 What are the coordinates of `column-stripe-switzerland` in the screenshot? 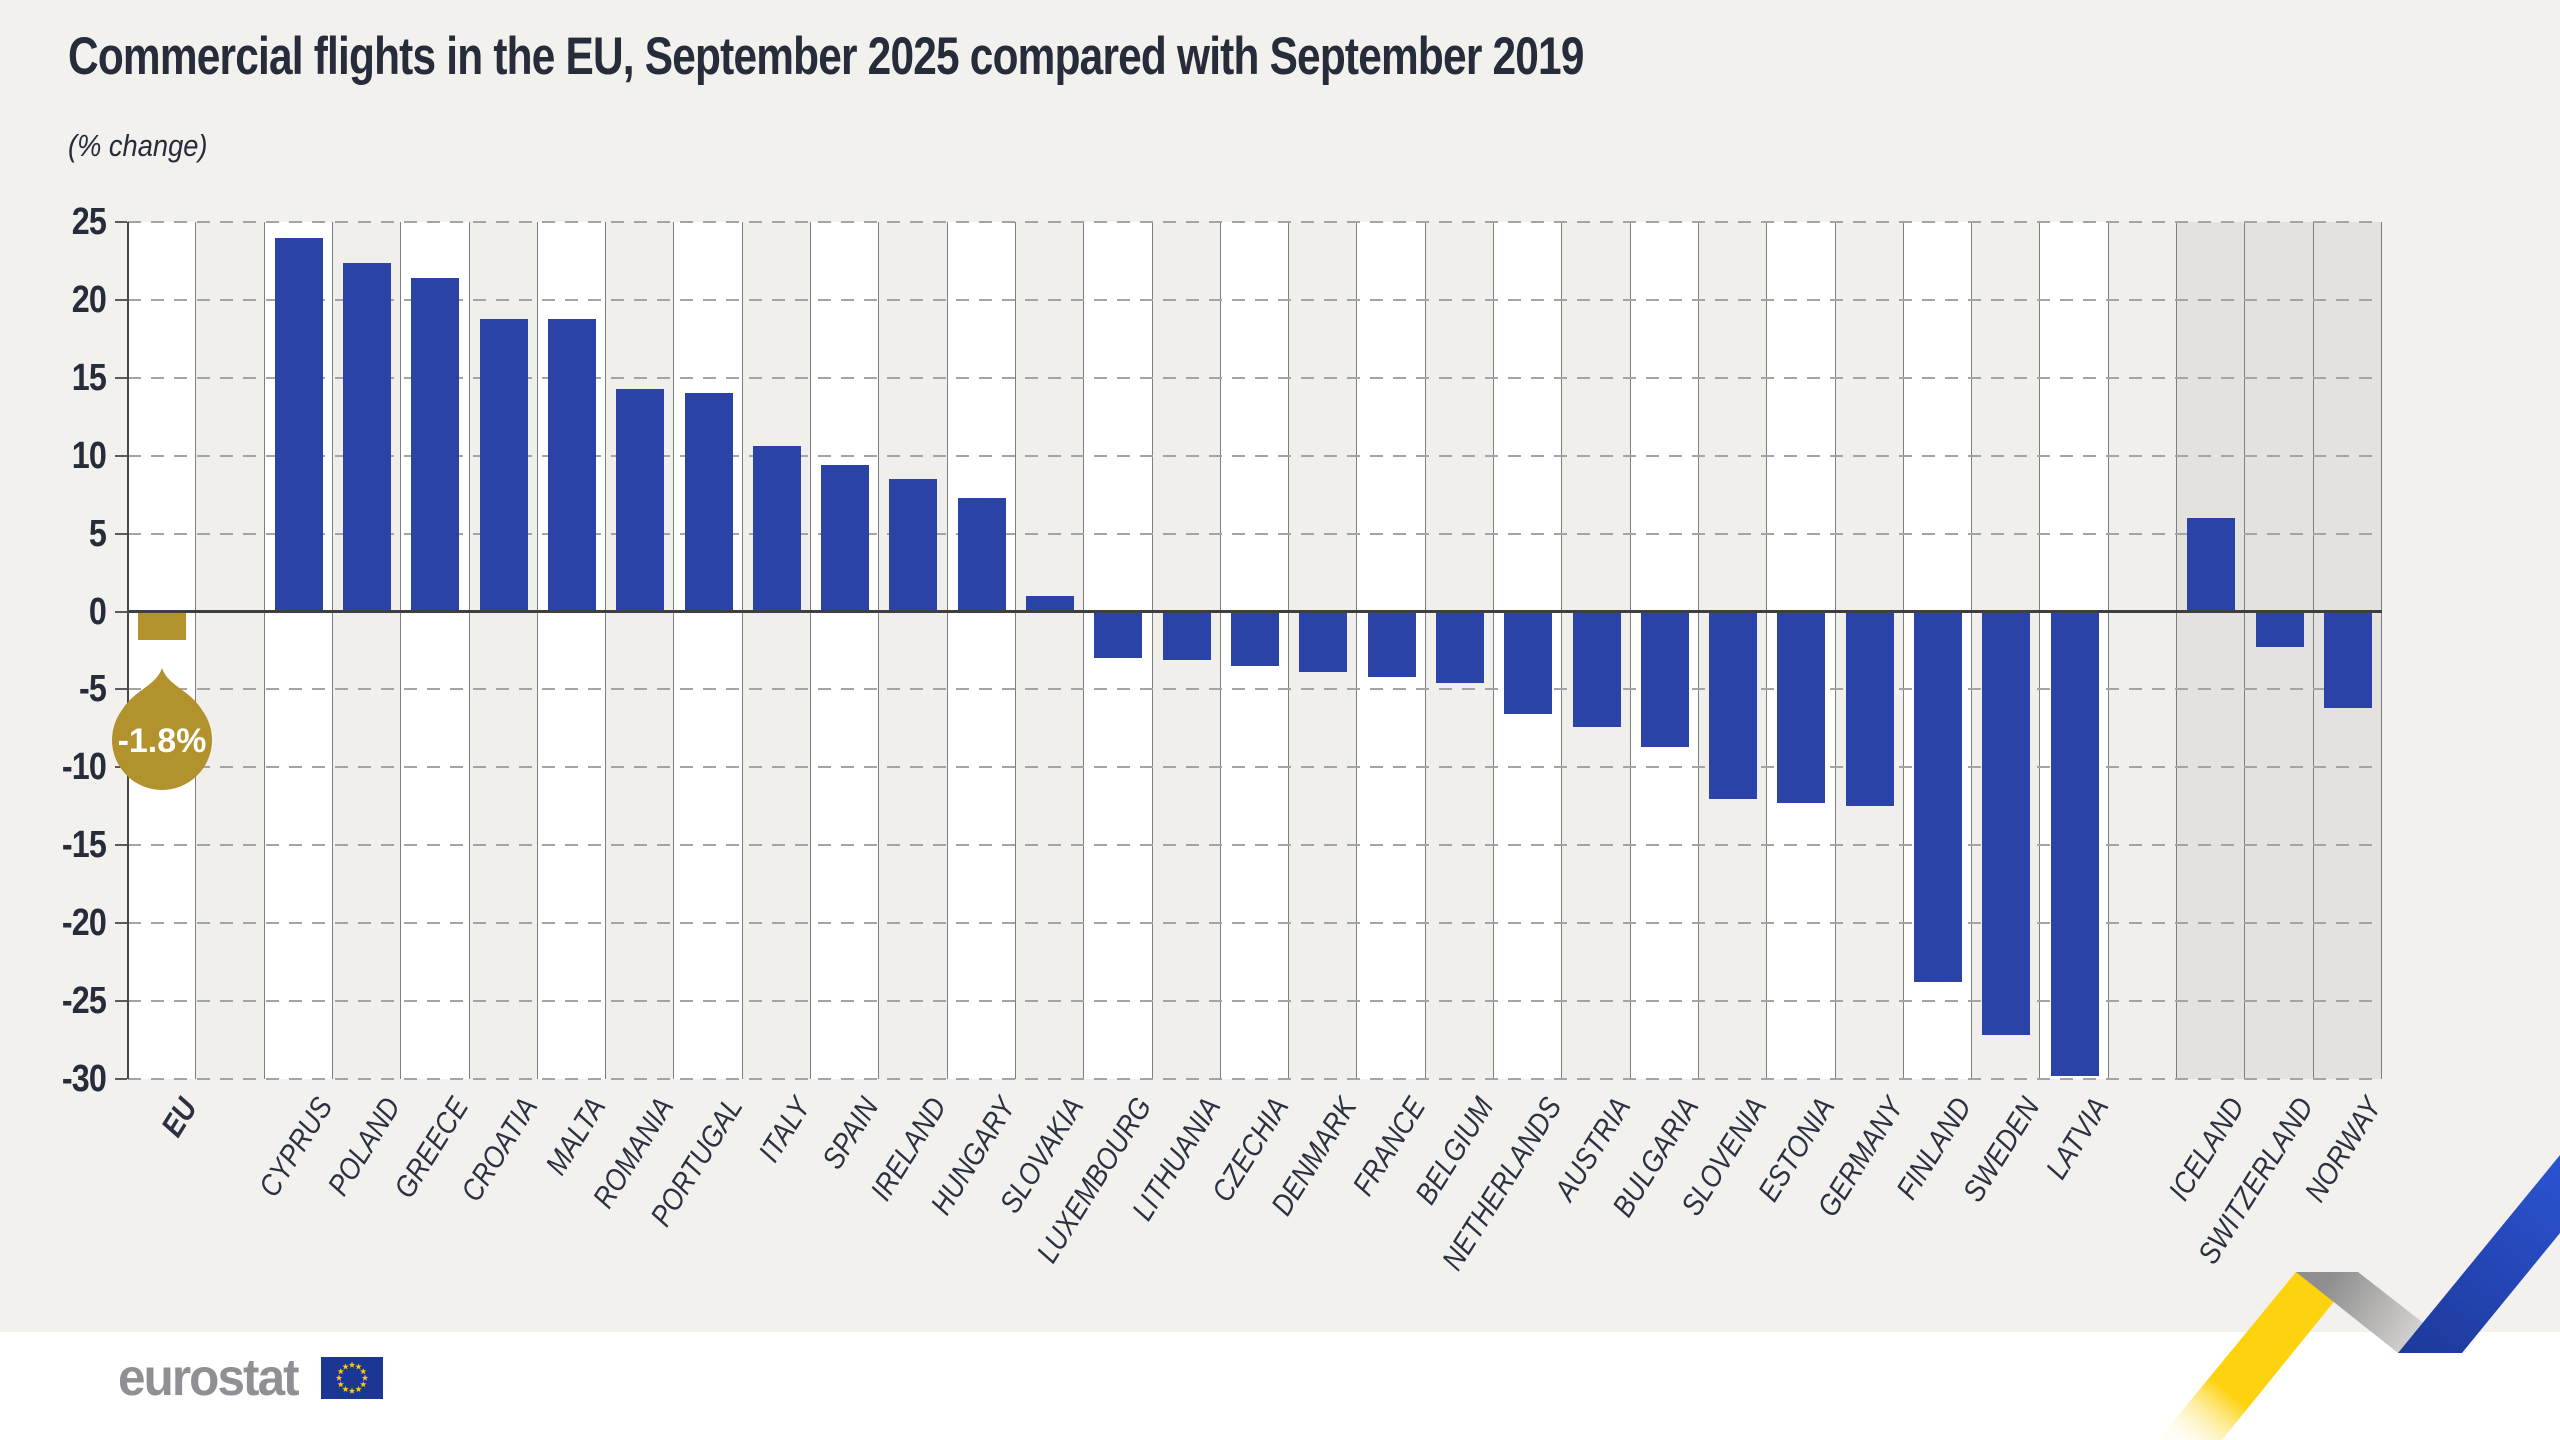 It's located at (2279, 650).